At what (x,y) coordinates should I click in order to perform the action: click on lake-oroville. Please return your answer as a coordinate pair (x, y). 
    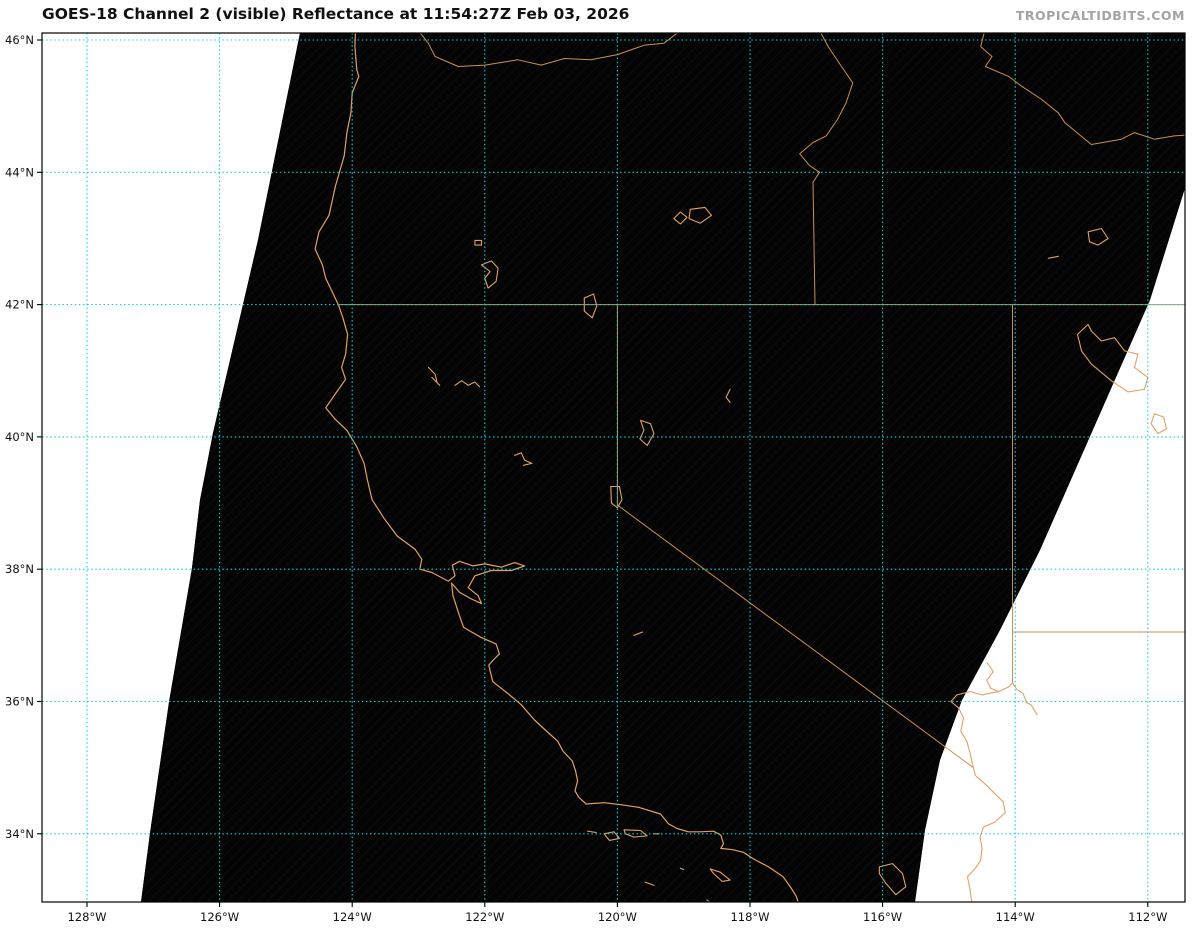
    Looking at the image, I should click on (523, 459).